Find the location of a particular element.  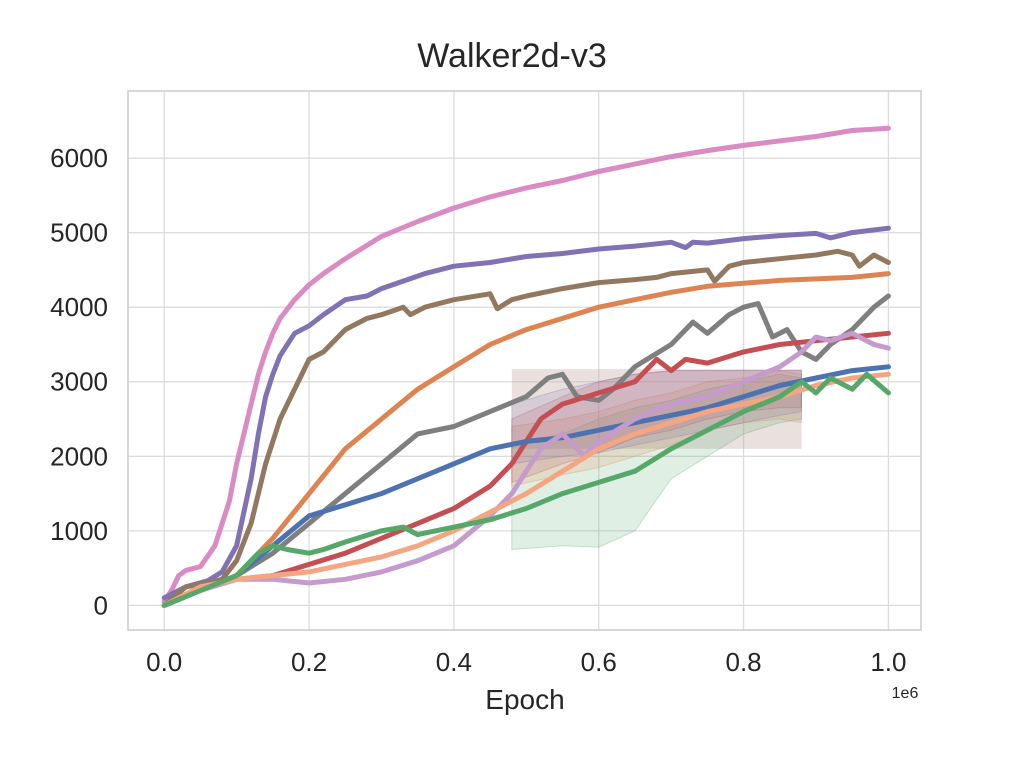

x-tick-label: 0.6 is located at coordinates (599, 662).